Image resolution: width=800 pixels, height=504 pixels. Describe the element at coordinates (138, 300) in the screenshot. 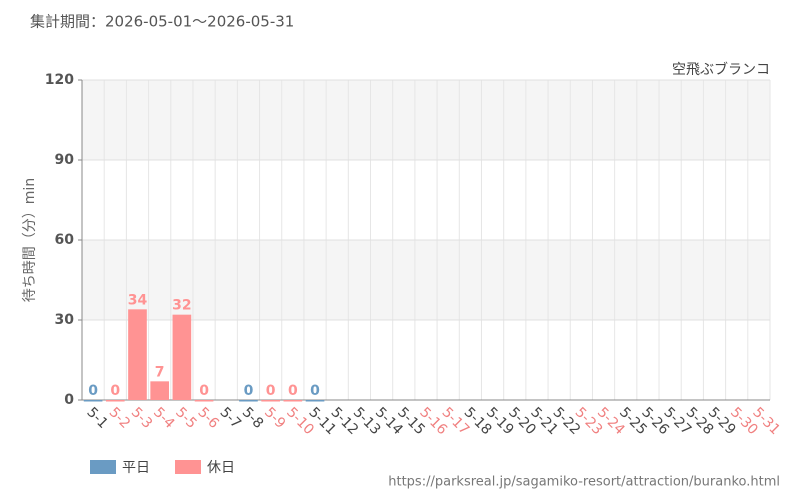

I see `value-label: 34` at that location.